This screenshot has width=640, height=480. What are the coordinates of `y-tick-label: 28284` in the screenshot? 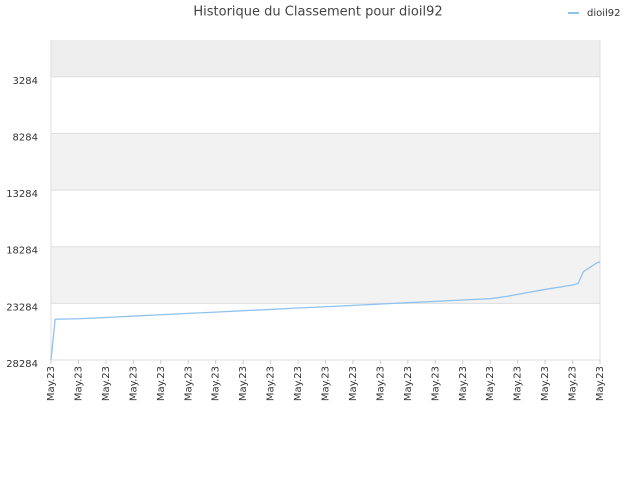 It's located at (22, 364).